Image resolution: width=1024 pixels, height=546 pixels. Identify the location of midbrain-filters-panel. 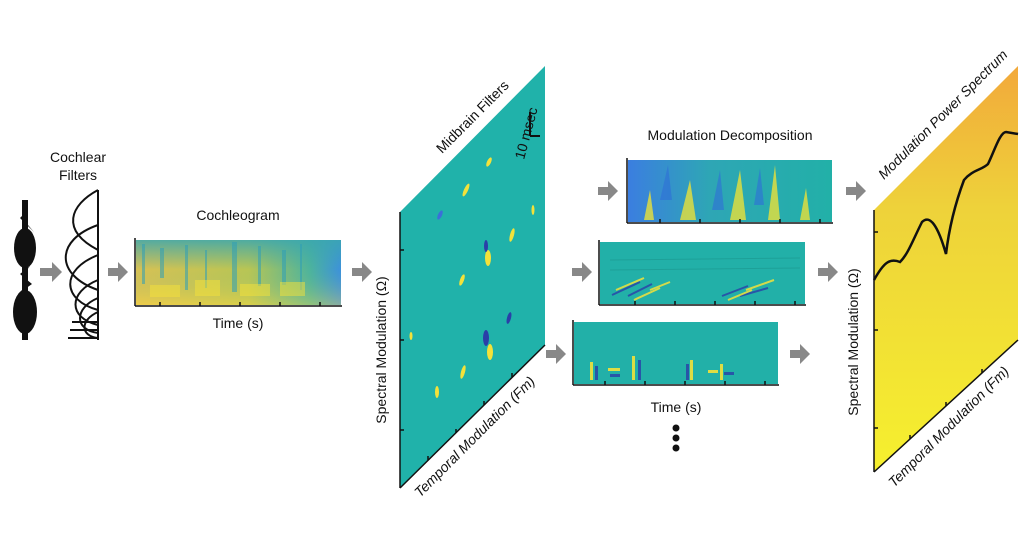
(472, 277).